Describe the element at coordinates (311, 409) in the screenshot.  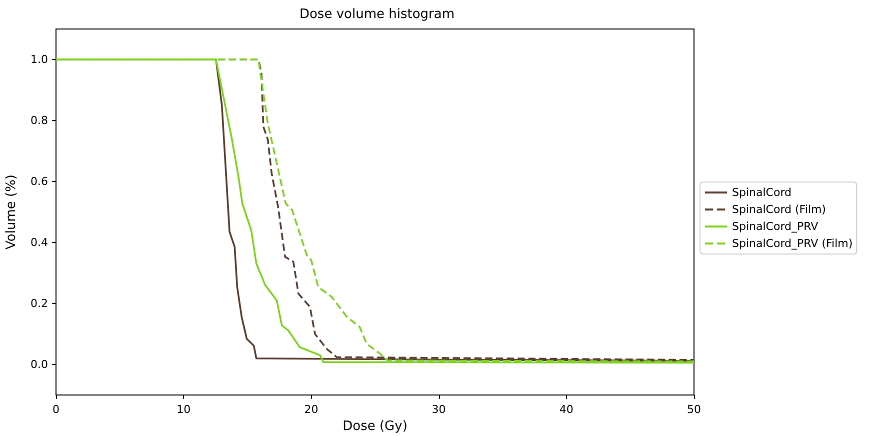
I see `x-tick-label: 20` at that location.